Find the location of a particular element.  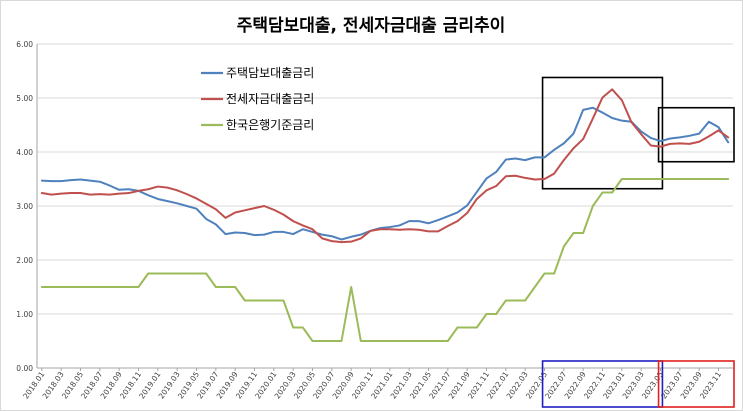

y-tick-label: 0.00 is located at coordinates (24, 368).